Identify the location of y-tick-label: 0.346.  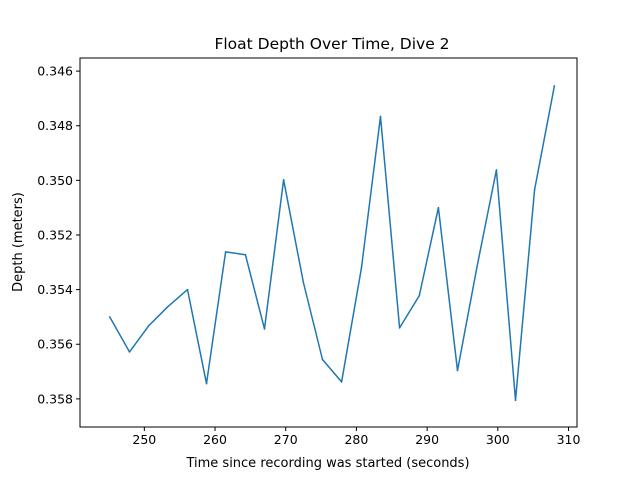
(55, 71).